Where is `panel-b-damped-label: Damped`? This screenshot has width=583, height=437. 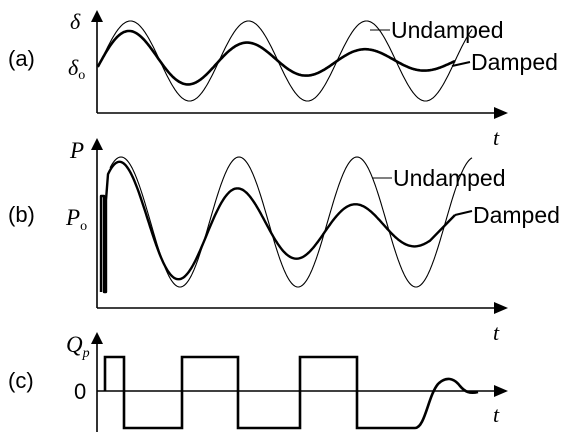 panel-b-damped-label: Damped is located at coordinates (516, 215).